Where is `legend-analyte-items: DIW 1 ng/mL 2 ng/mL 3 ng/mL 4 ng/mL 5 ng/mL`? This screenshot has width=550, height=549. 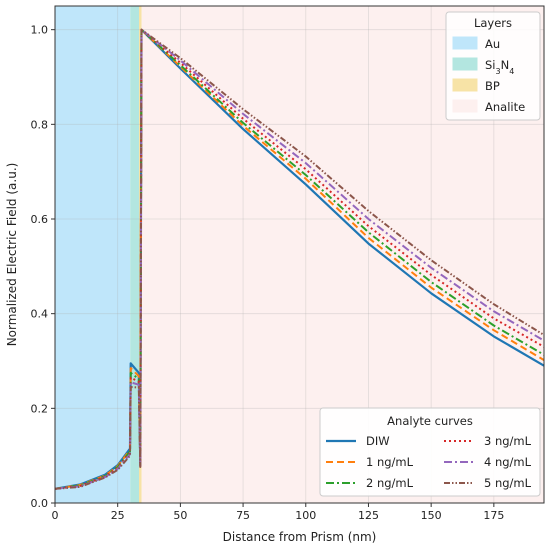
legend-analyte-items: DIW 1 ng/mL 2 ng/mL 3 ng/mL 4 ng/mL 5 ng/mL is located at coordinates (429, 462).